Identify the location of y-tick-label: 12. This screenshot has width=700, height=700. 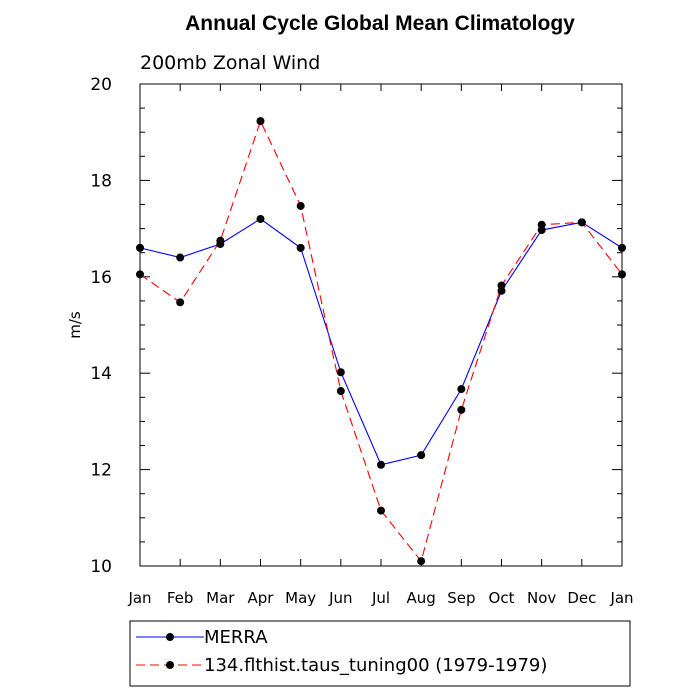
(101, 471).